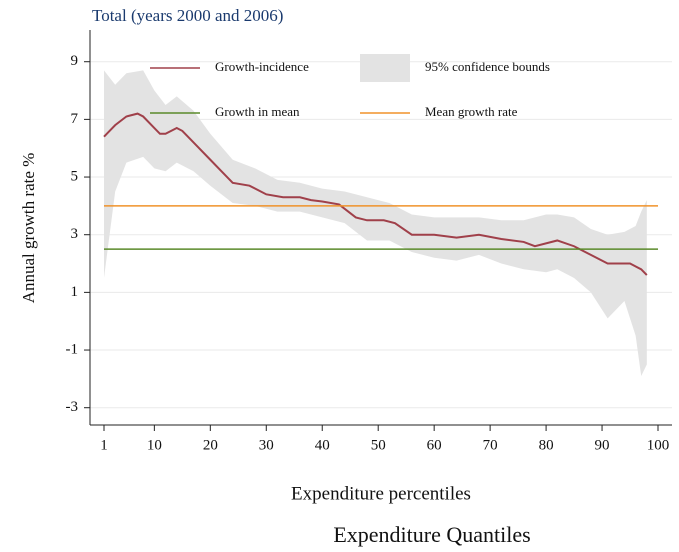 This screenshot has height=552, width=679. Describe the element at coordinates (75, 176) in the screenshot. I see `y-tick-label: 5` at that location.